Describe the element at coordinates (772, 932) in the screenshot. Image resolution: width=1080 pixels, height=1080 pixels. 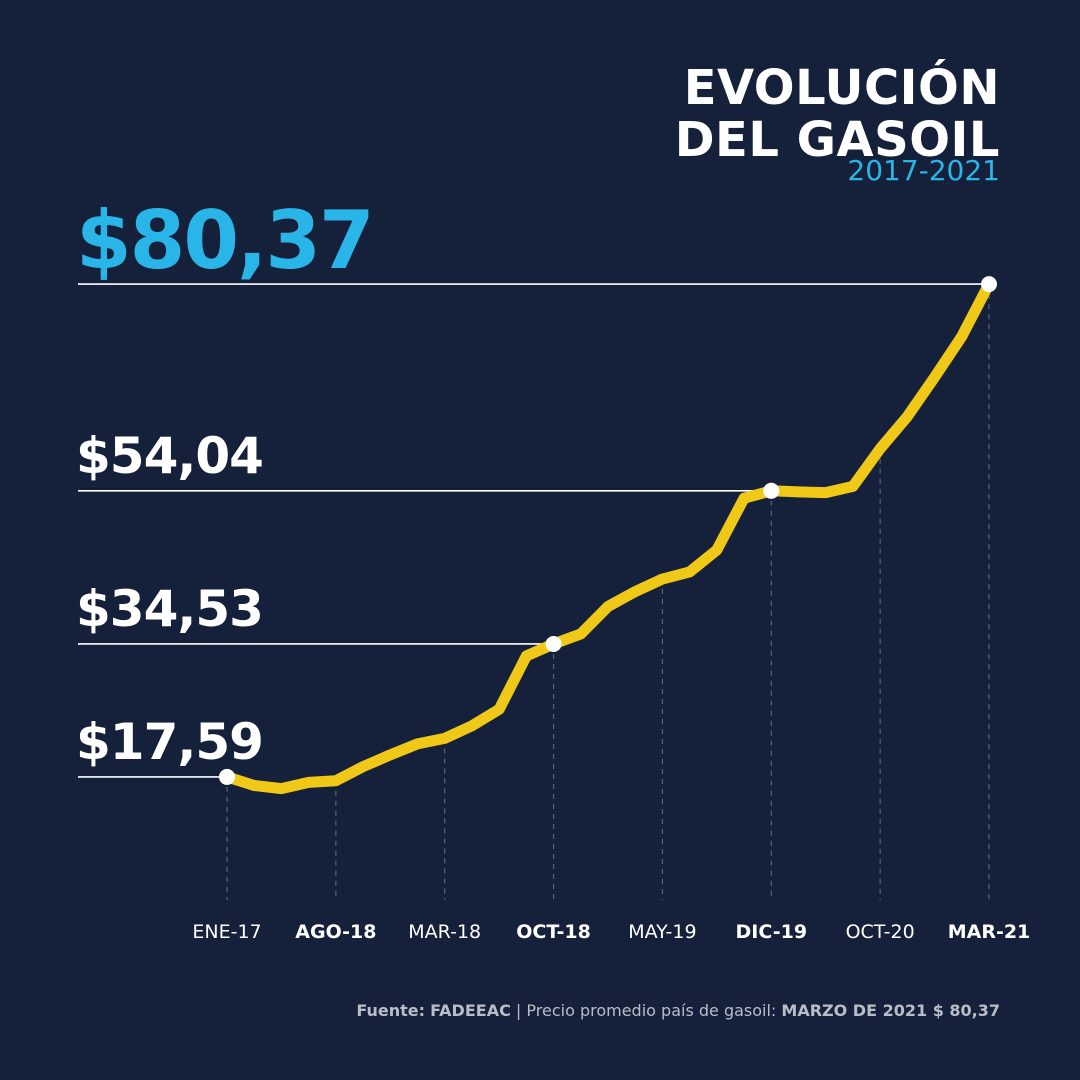
I see `x-tick-label: DIC-19` at that location.